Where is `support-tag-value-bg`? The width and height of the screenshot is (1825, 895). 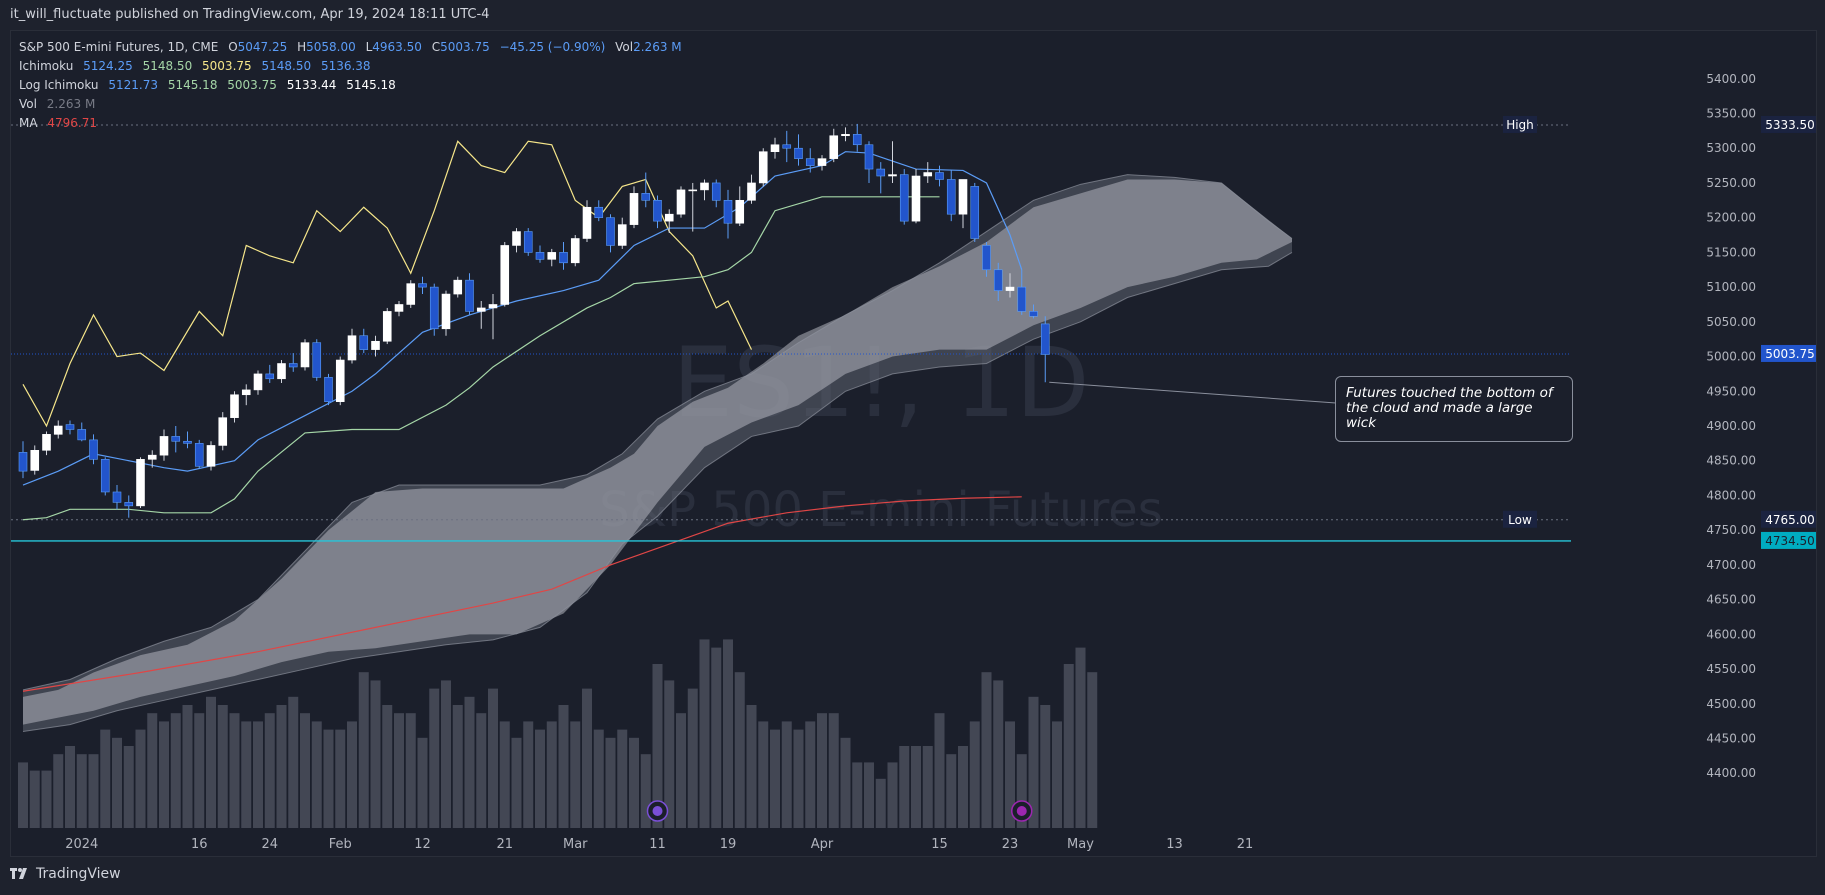 support-tag-value-bg is located at coordinates (1788, 540).